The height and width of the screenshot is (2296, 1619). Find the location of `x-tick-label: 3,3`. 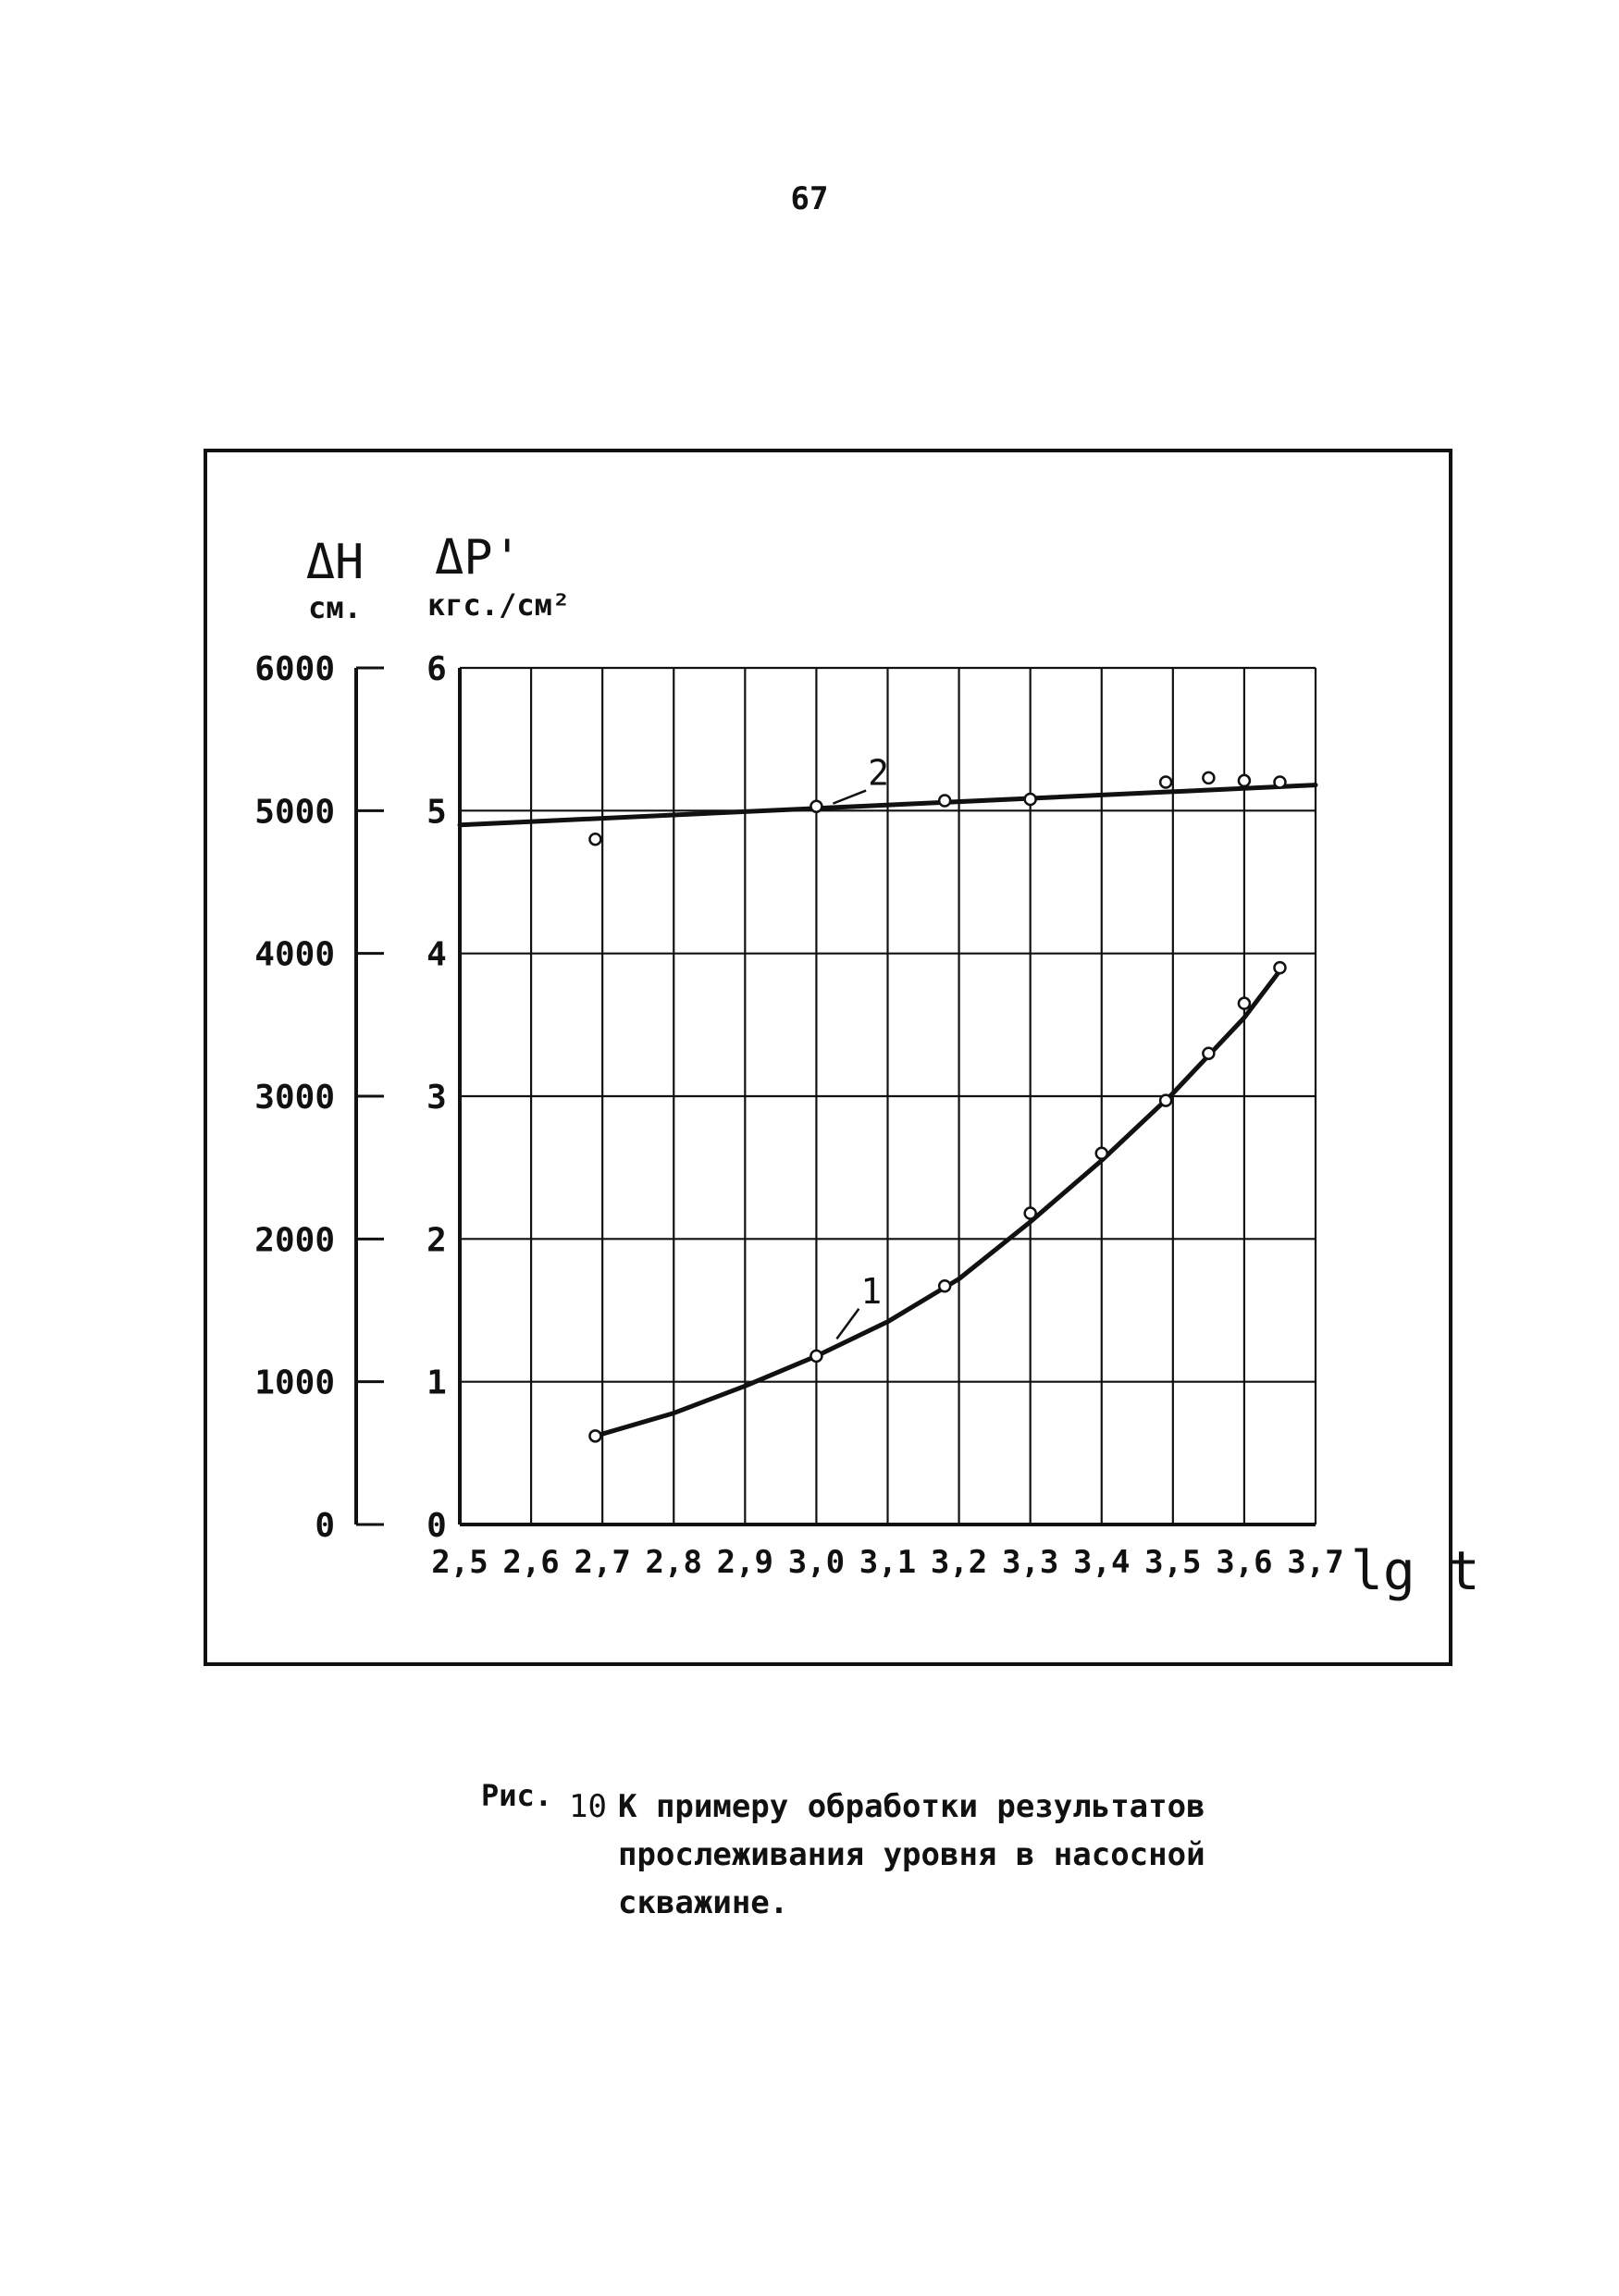

x-tick-label: 3,3 is located at coordinates (1030, 1562).